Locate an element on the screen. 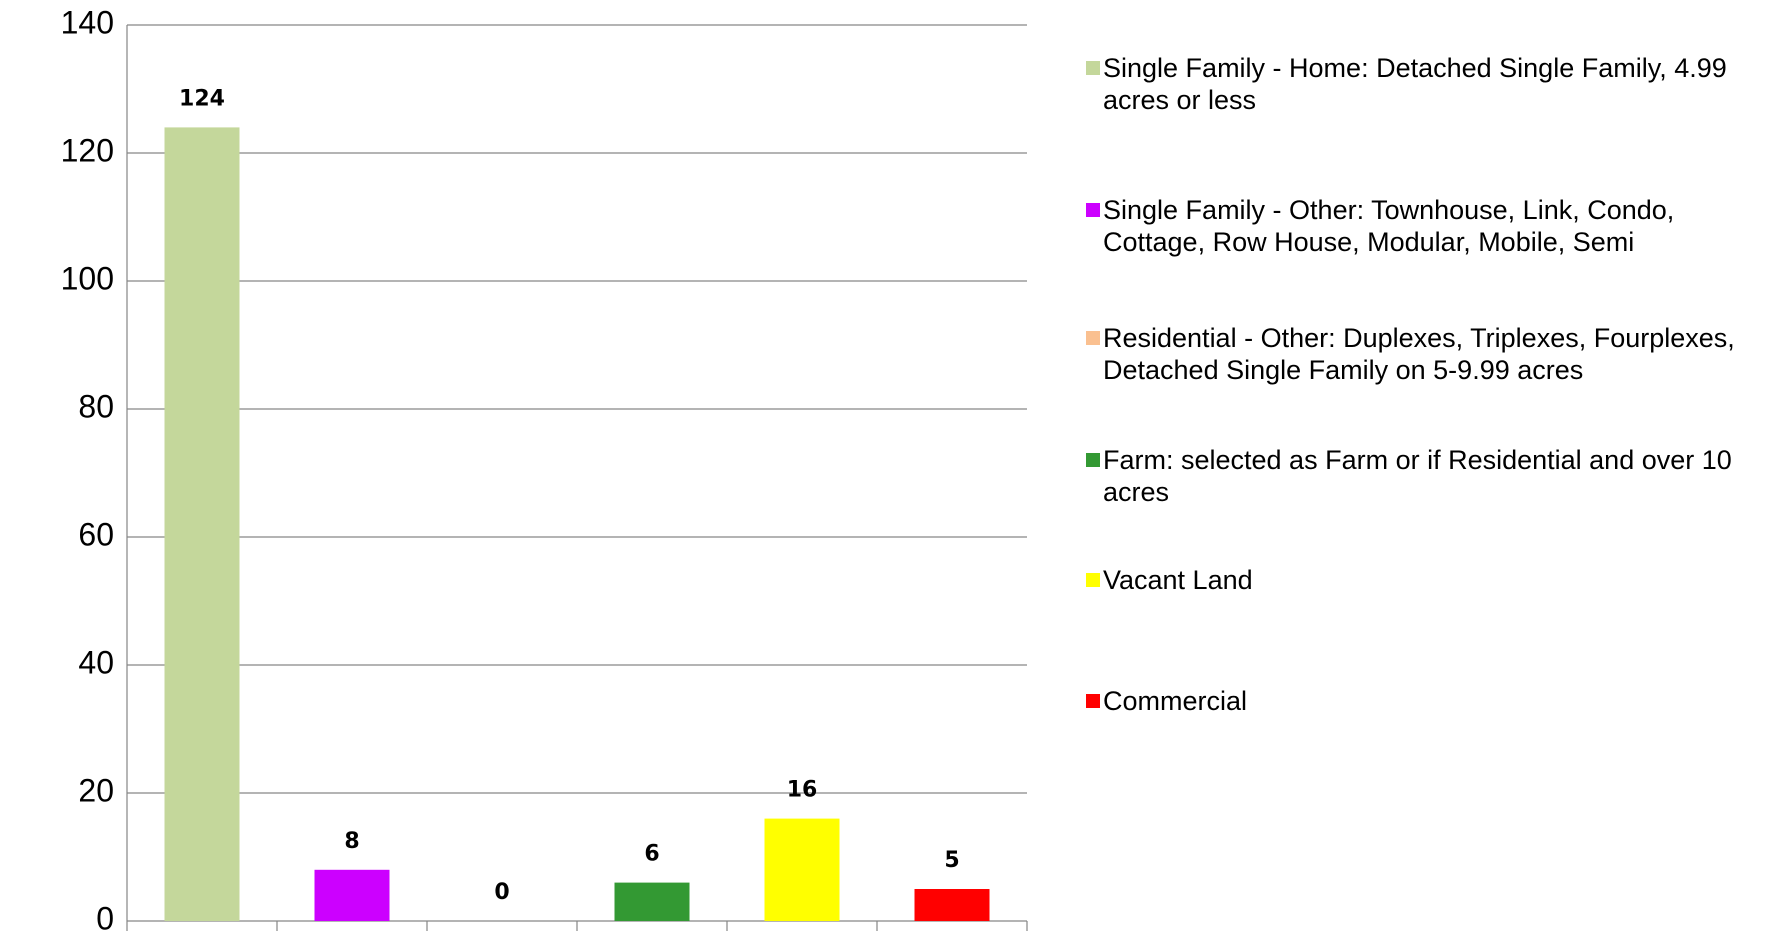  y-tick-label: 0 is located at coordinates (105, 918).